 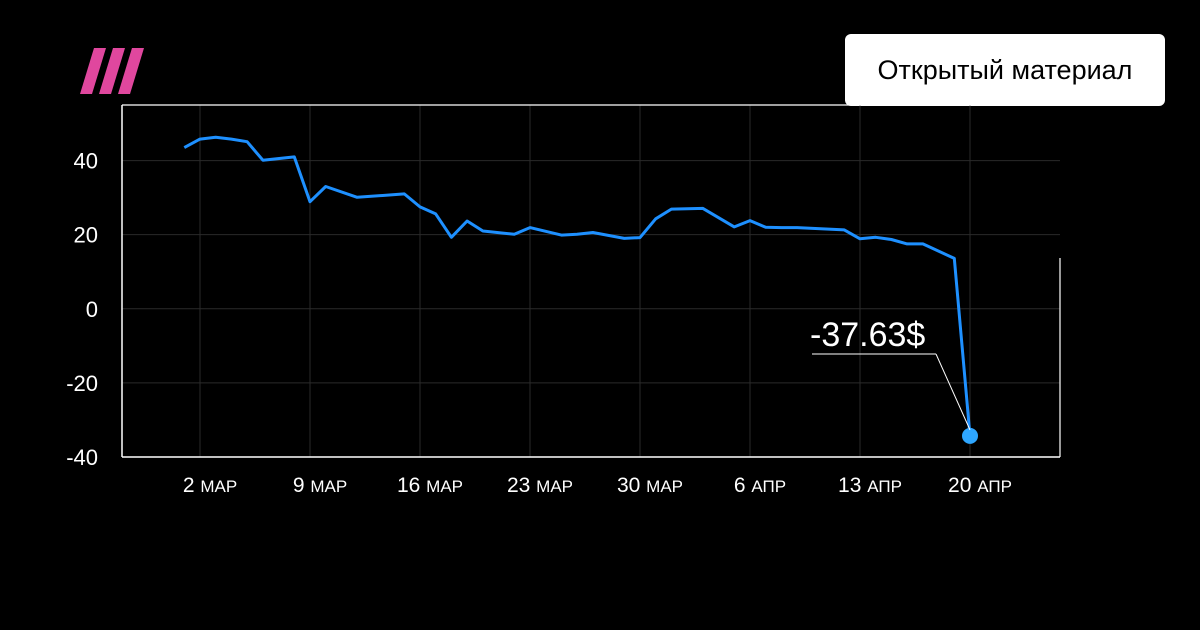 What do you see at coordinates (86, 235) in the screenshot?
I see `y-tick-label: 20` at bounding box center [86, 235].